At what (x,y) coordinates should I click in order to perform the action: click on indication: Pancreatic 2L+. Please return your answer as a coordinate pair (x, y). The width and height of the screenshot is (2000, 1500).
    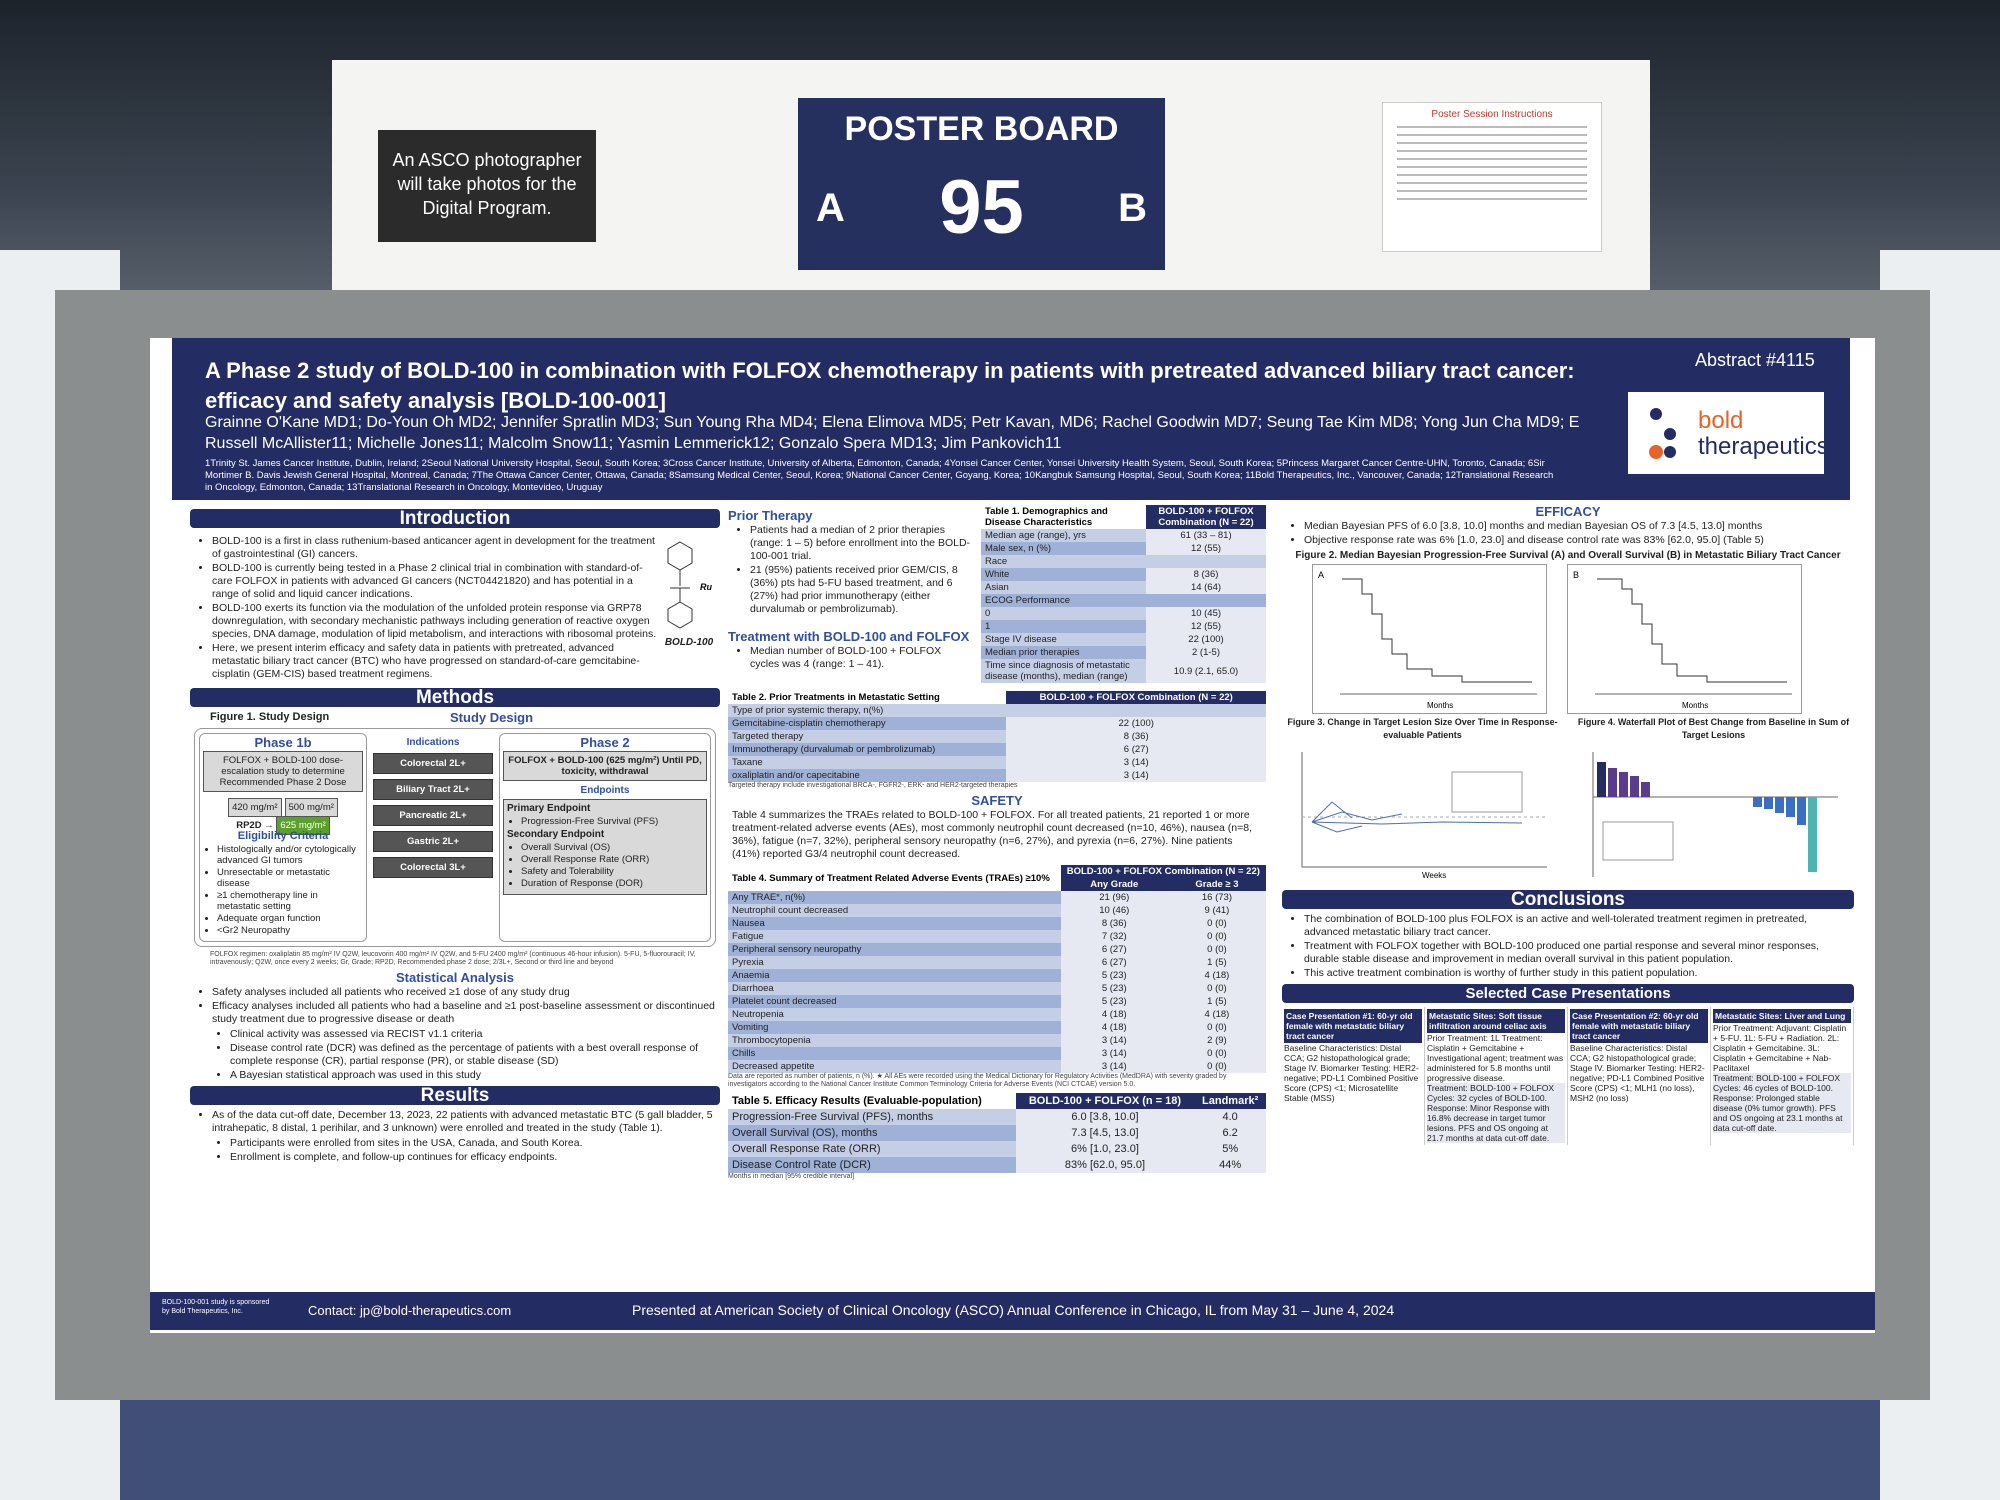
    Looking at the image, I should click on (433, 815).